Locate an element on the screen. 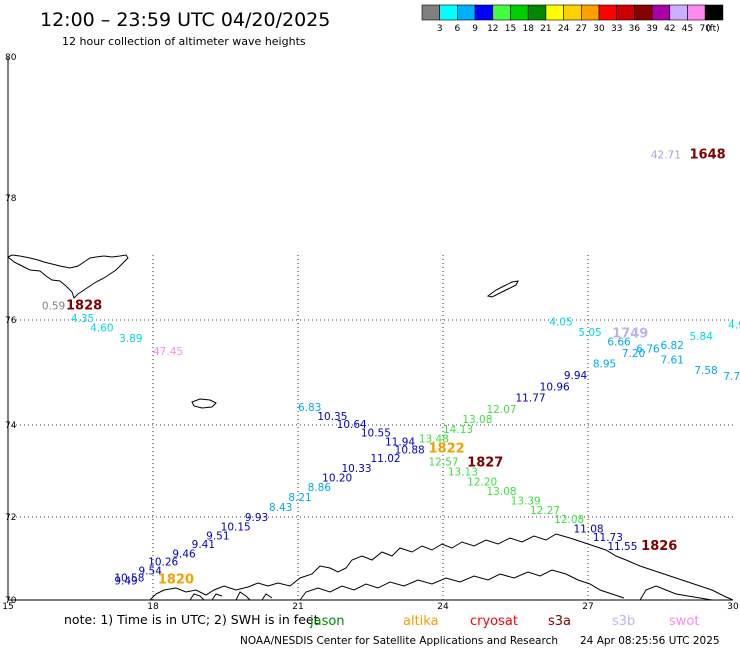 The width and height of the screenshot is (740, 650). wave-height-label: 7.70 is located at coordinates (731, 377).